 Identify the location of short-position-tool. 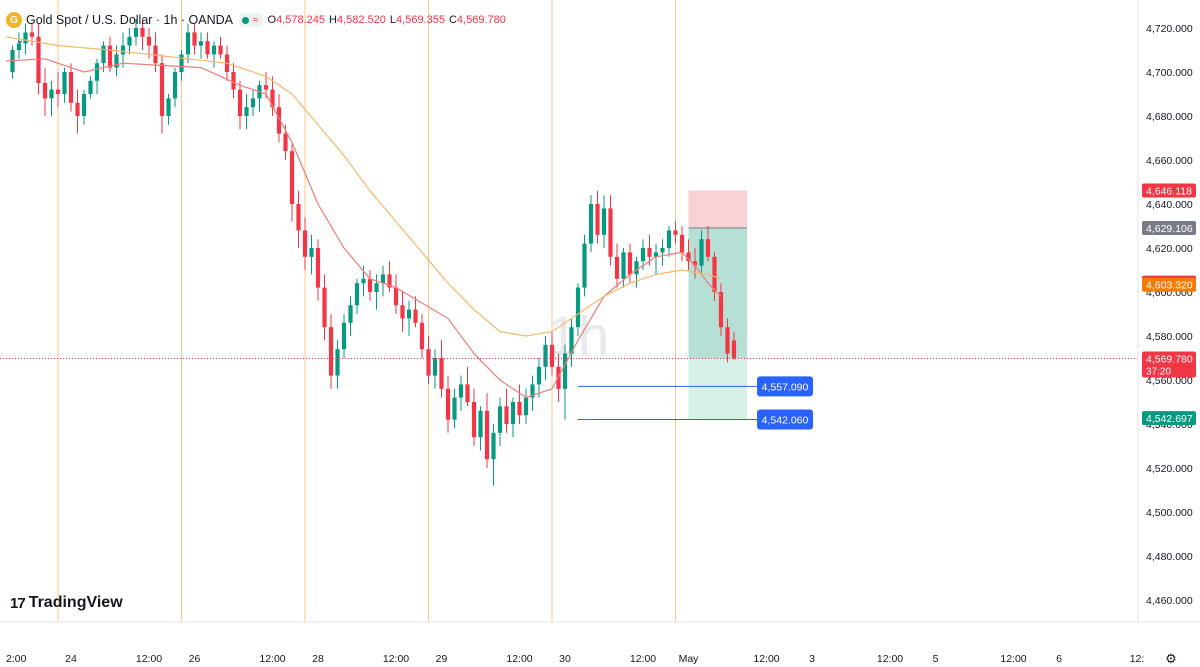
(718, 305).